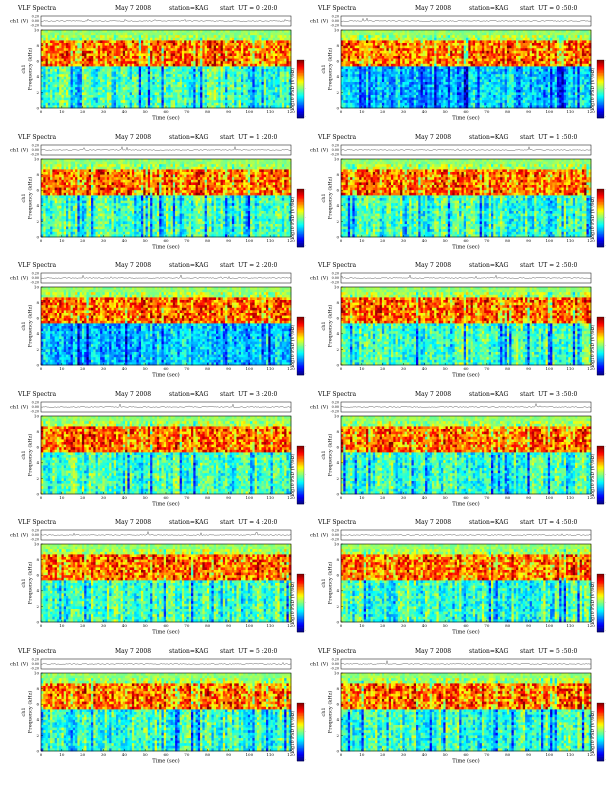  What do you see at coordinates (466, 535) in the screenshot?
I see `waveform-frame` at bounding box center [466, 535].